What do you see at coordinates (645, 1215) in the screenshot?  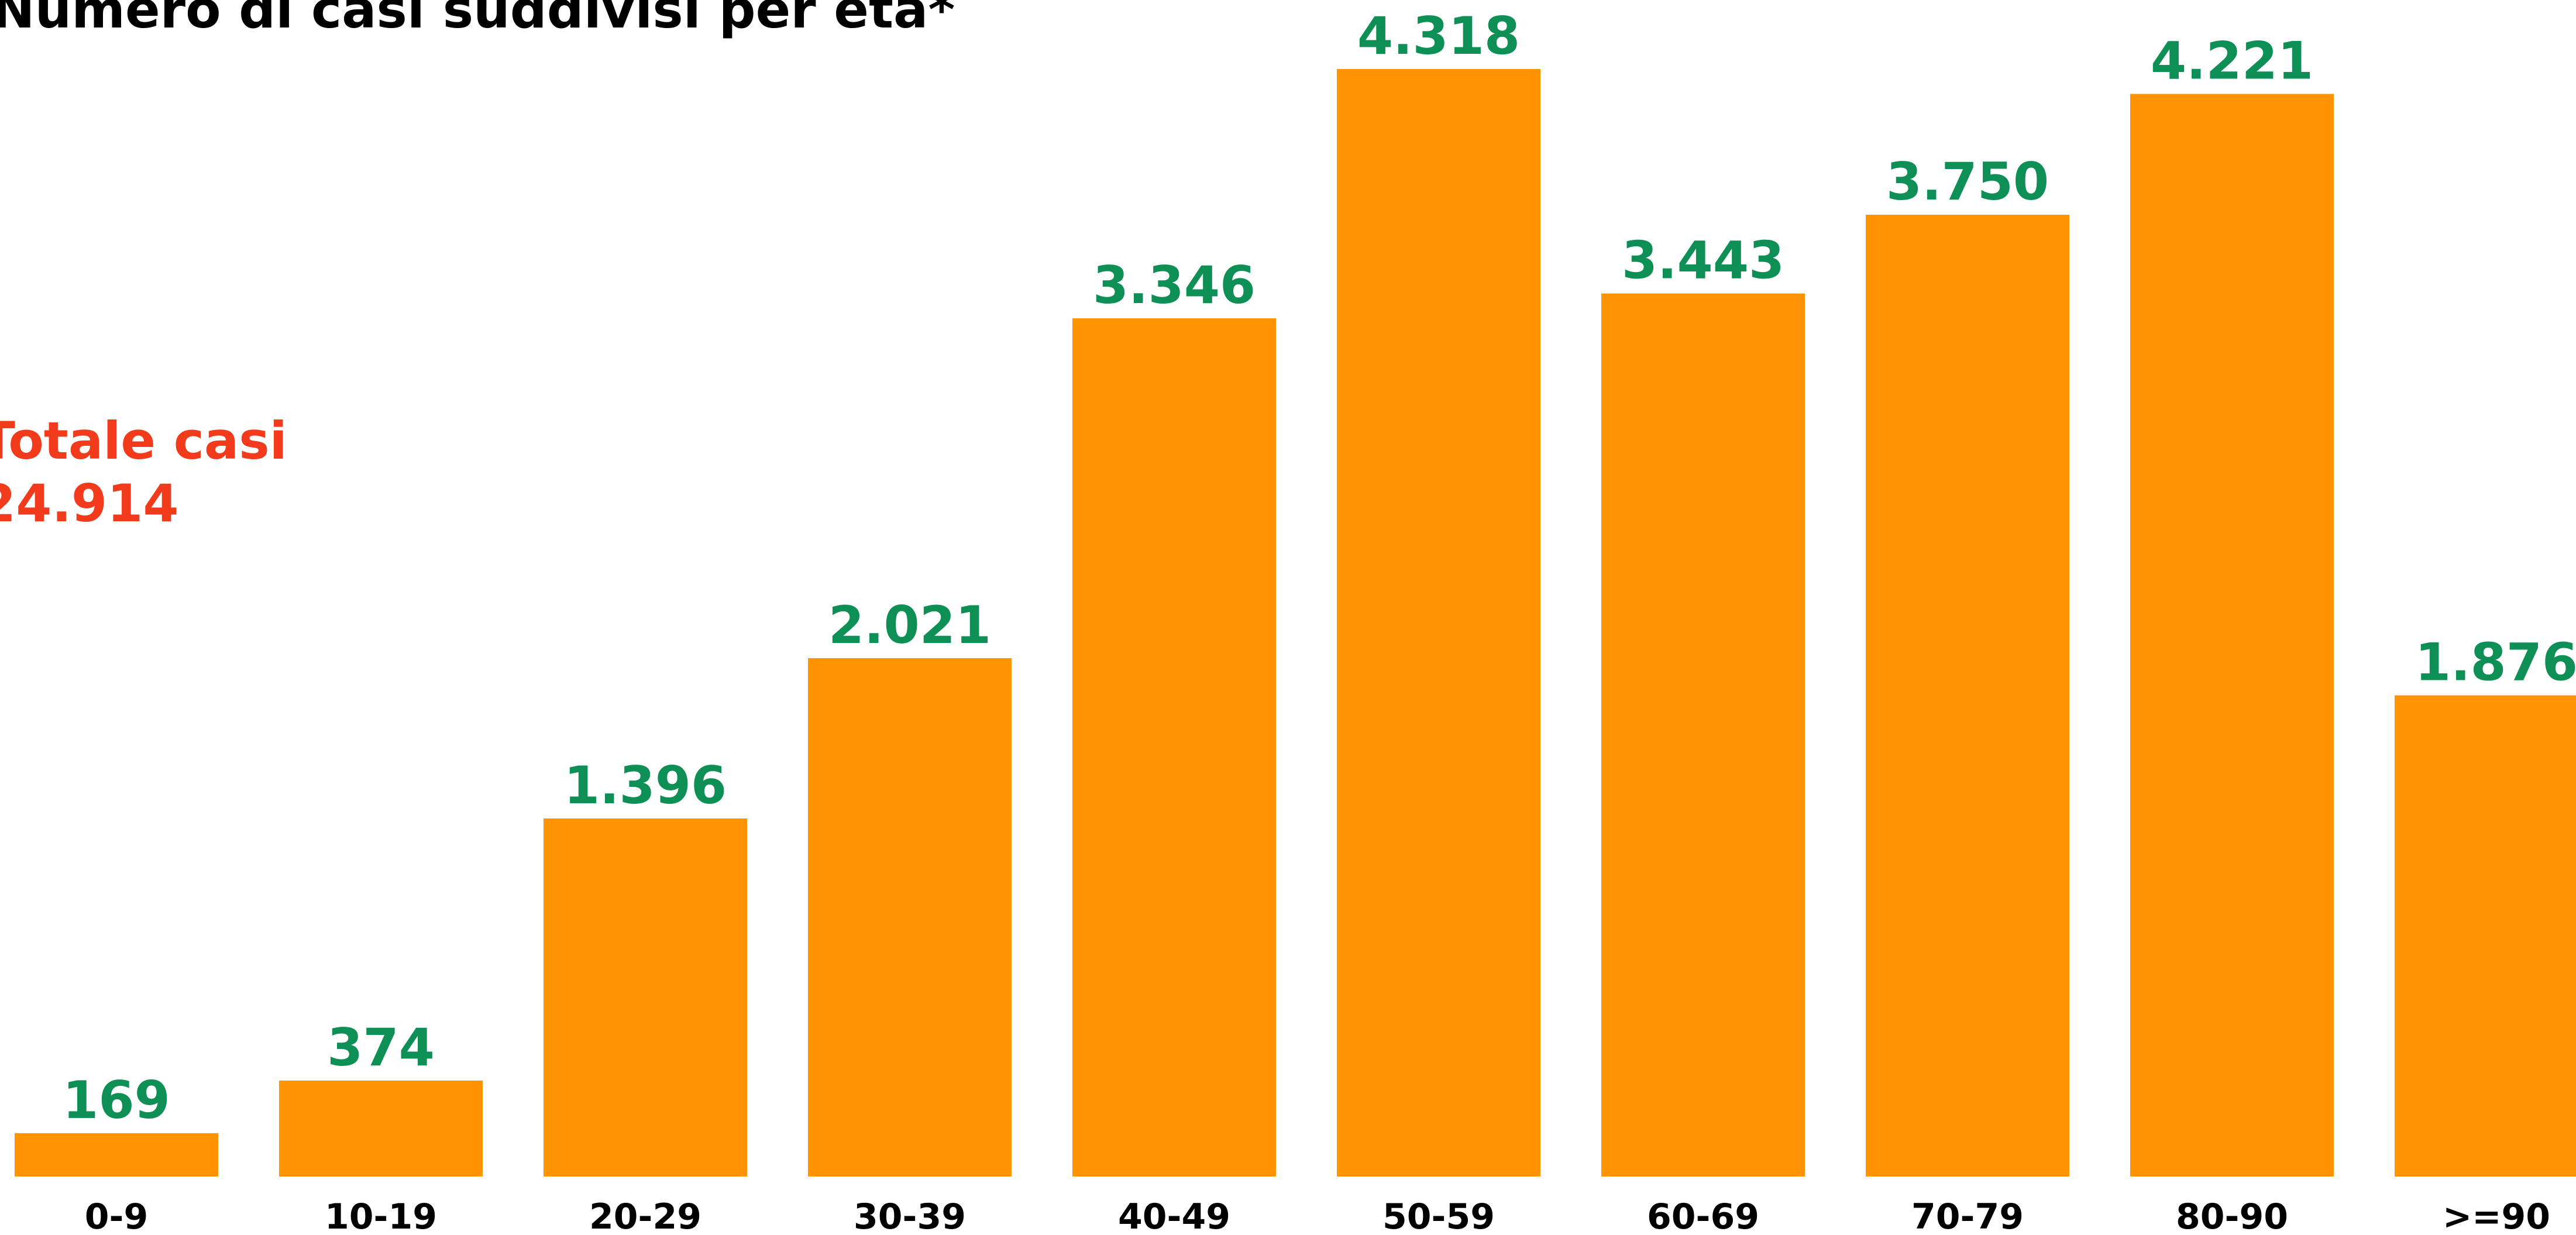 I see `x-tick-label: 20-29` at bounding box center [645, 1215].